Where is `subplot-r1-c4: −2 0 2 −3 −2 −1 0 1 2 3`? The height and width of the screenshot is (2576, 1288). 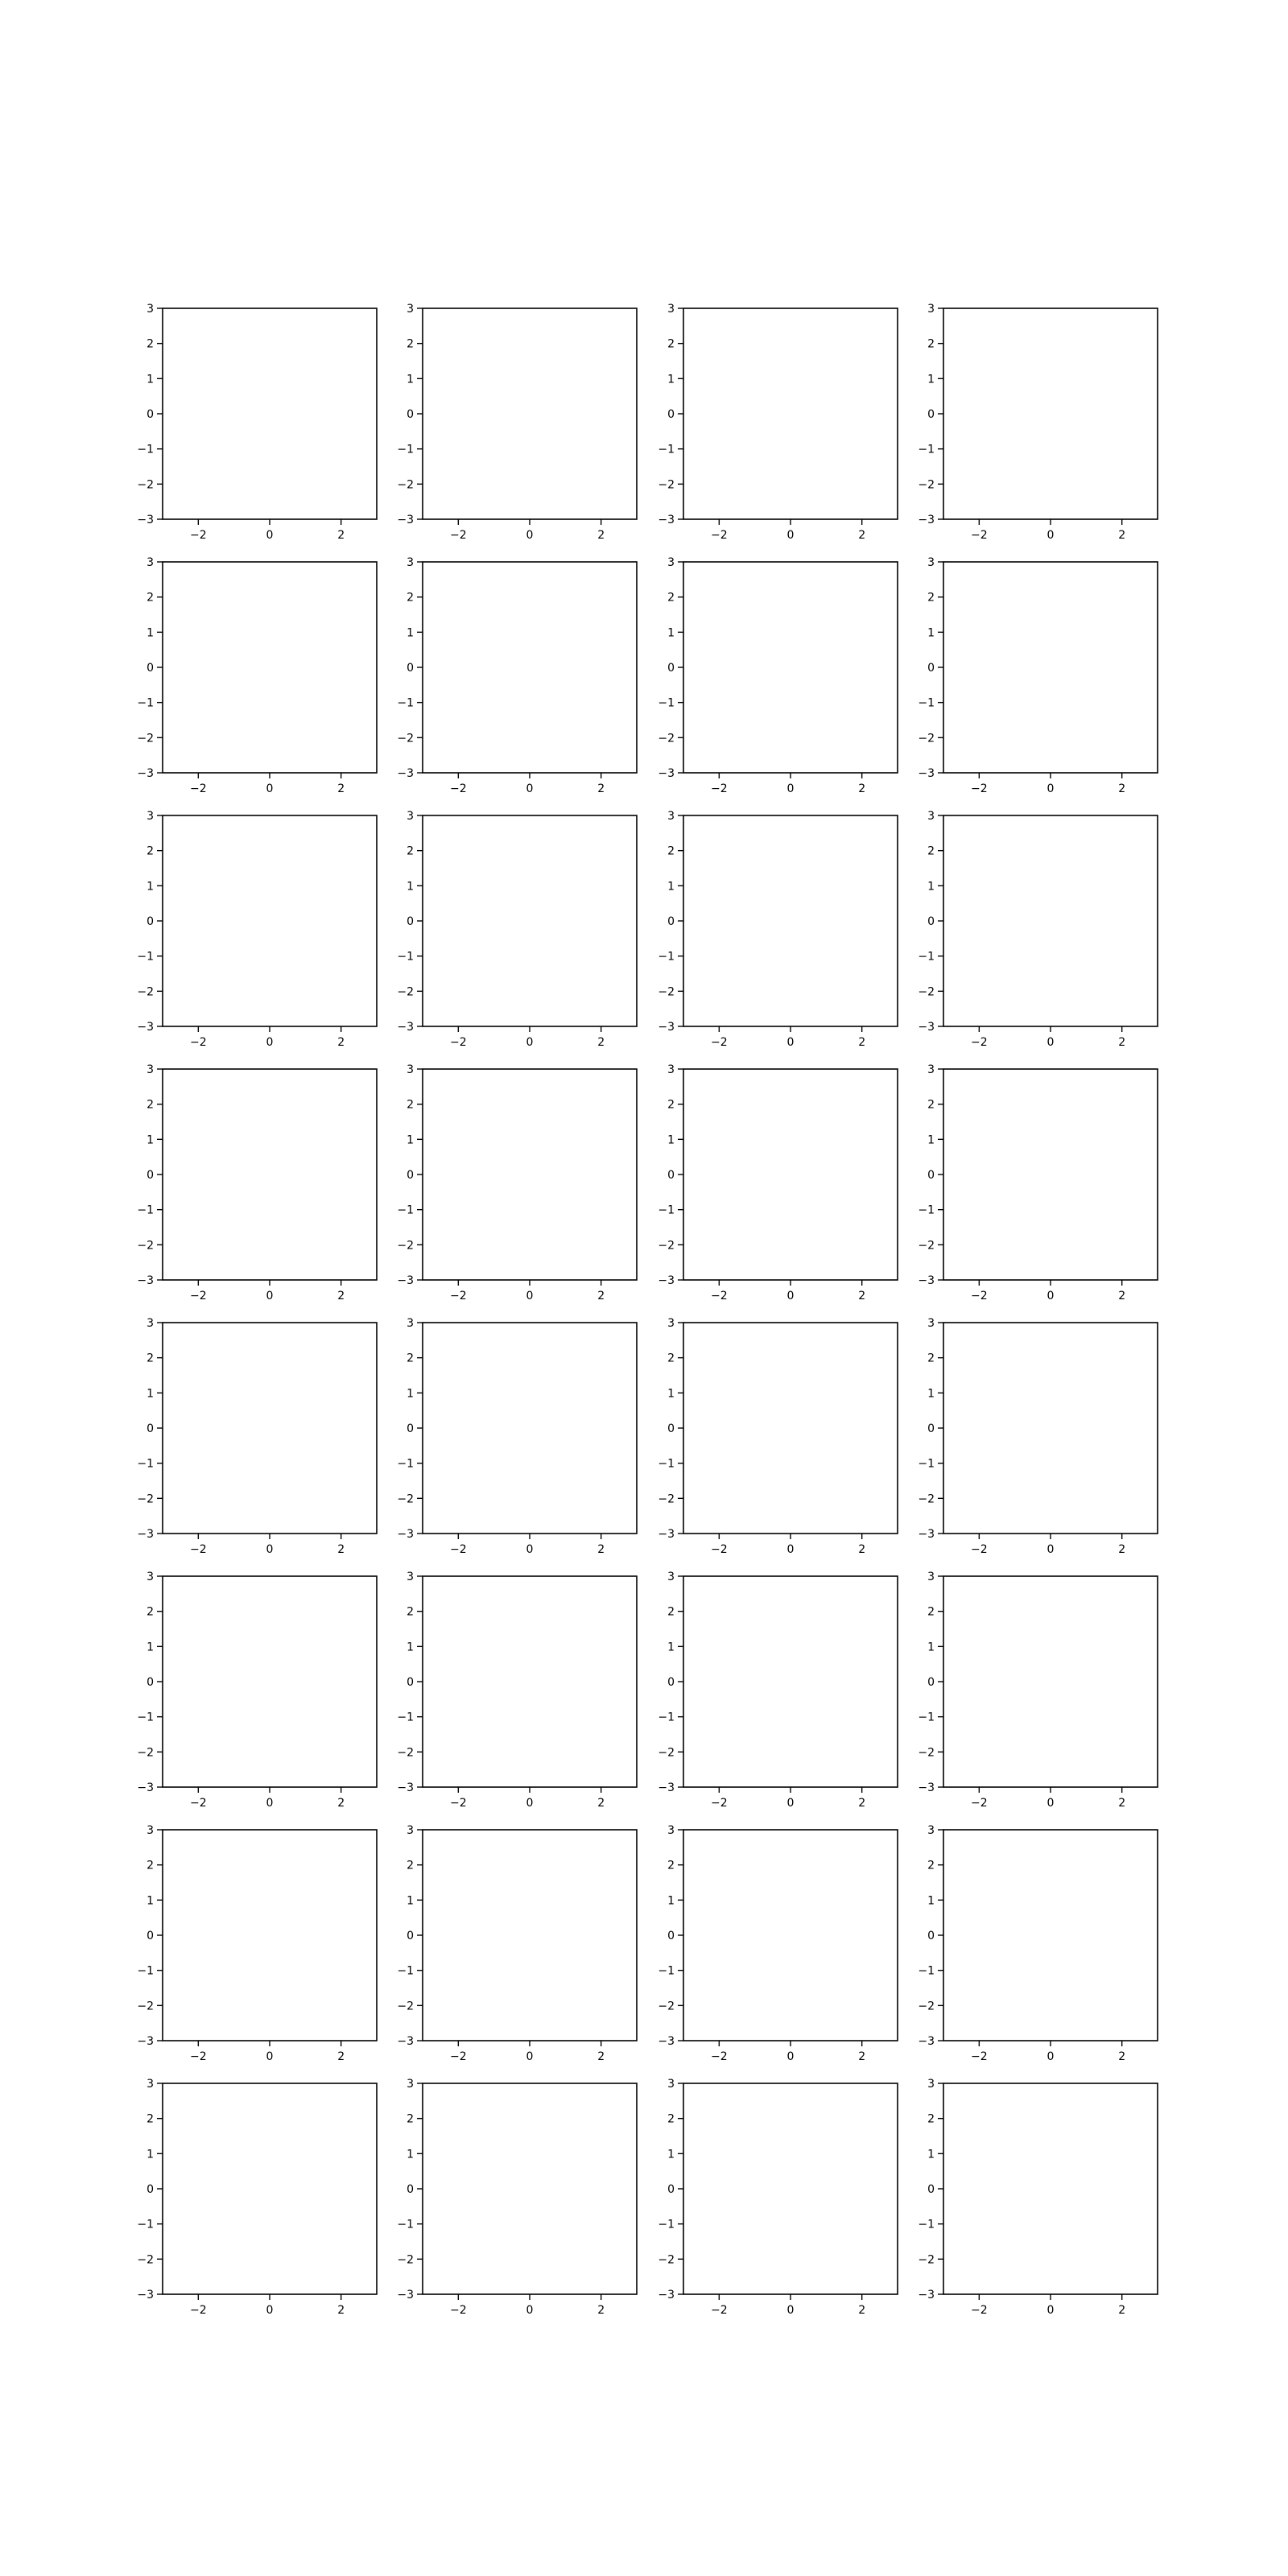
subplot-r1-c4: −2 0 2 −3 −2 −1 0 1 2 3 is located at coordinates (1038, 430).